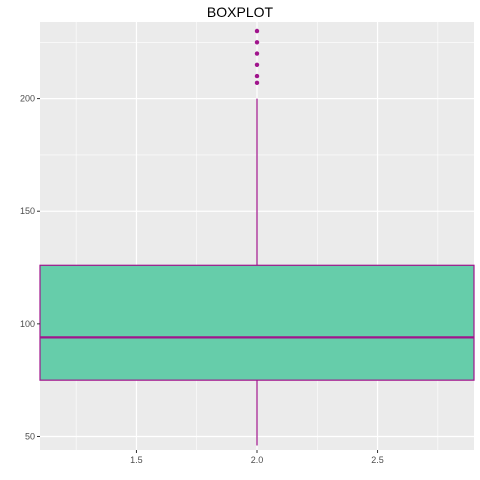  What do you see at coordinates (30, 436) in the screenshot?
I see `y-tick-label: 50` at bounding box center [30, 436].